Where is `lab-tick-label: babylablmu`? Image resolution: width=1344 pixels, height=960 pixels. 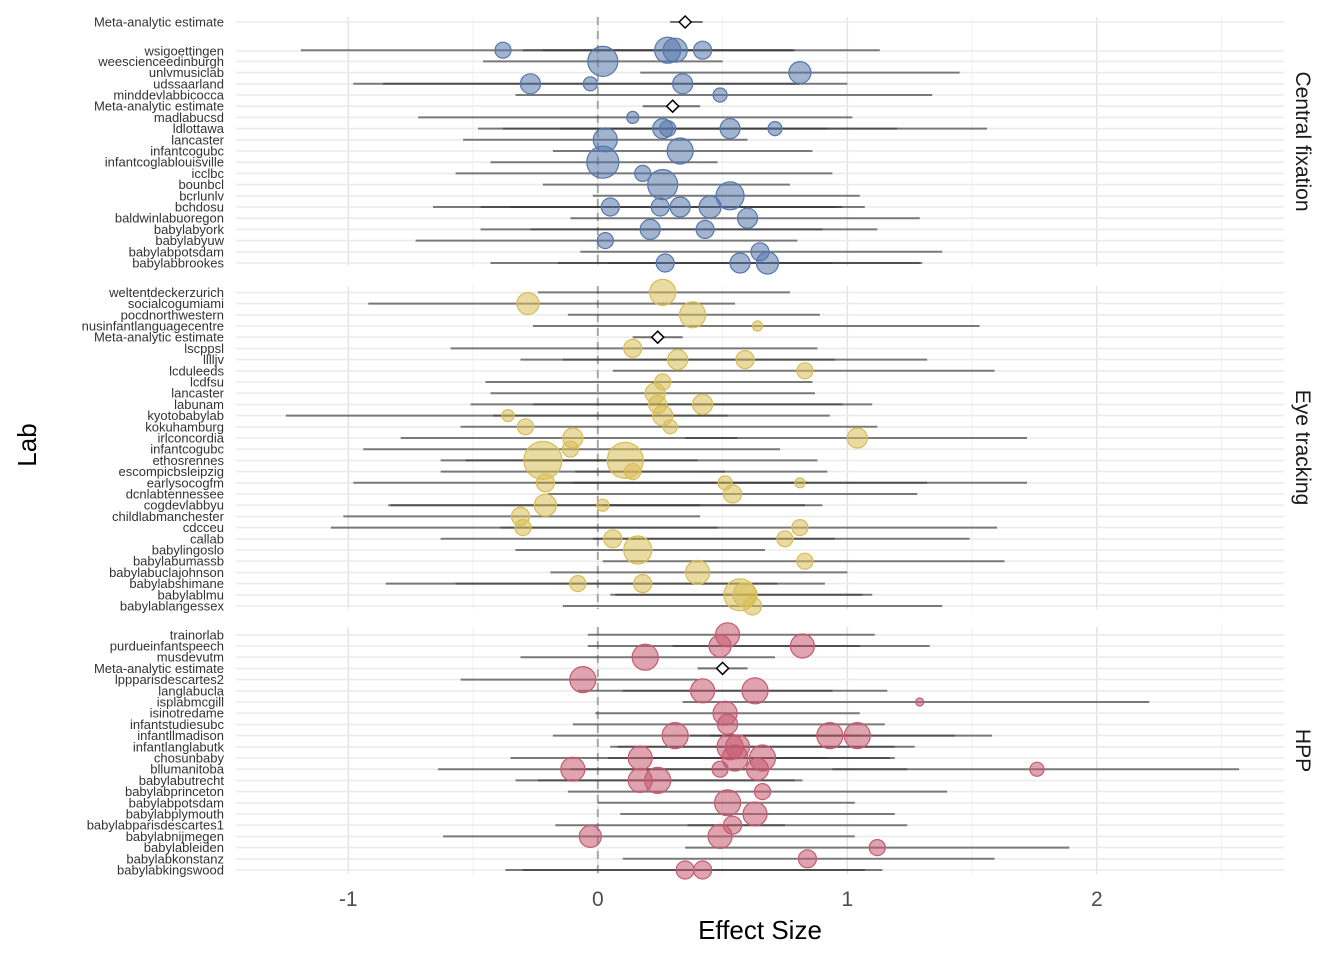
lab-tick-label: babylablmu is located at coordinates (191, 594).